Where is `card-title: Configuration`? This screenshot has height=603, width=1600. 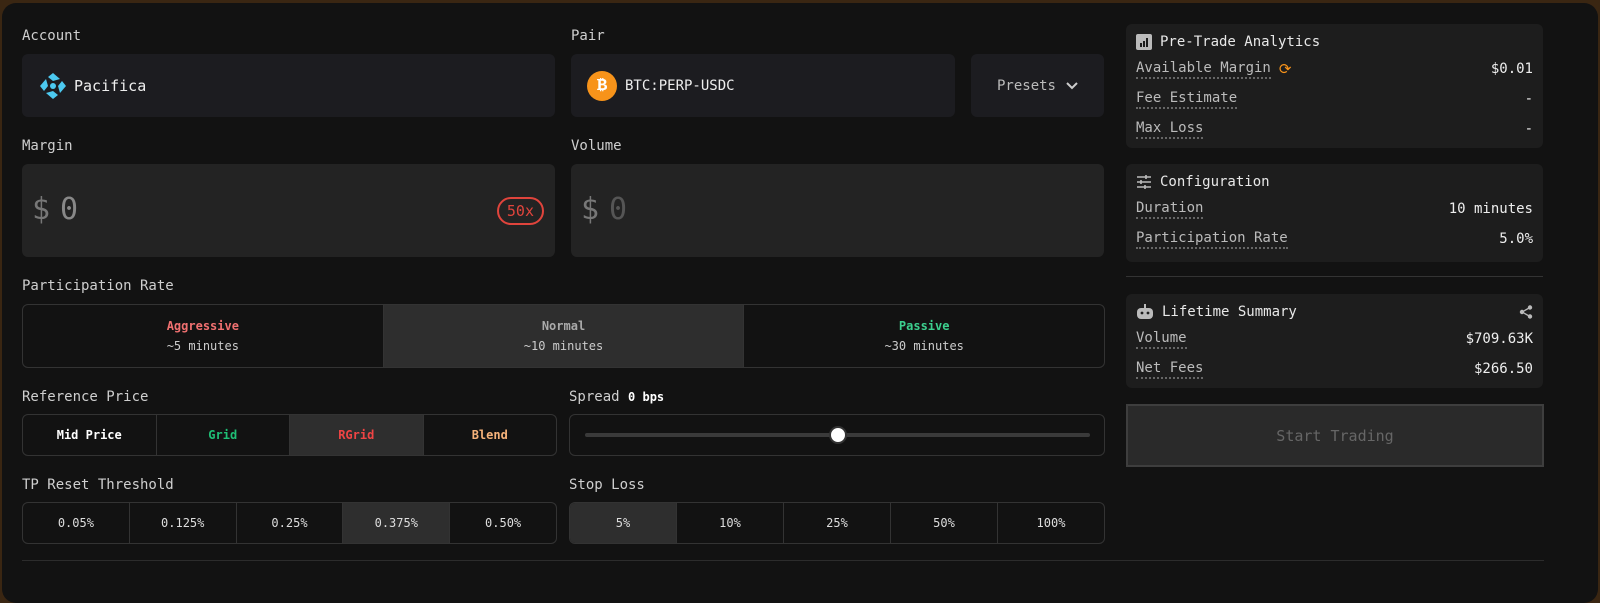 card-title: Configuration is located at coordinates (1215, 182).